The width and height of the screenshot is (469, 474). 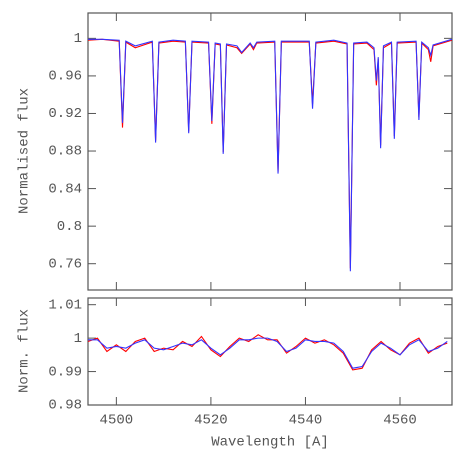 I want to click on x-axis-label: Wavelength [A], so click(x=270, y=443).